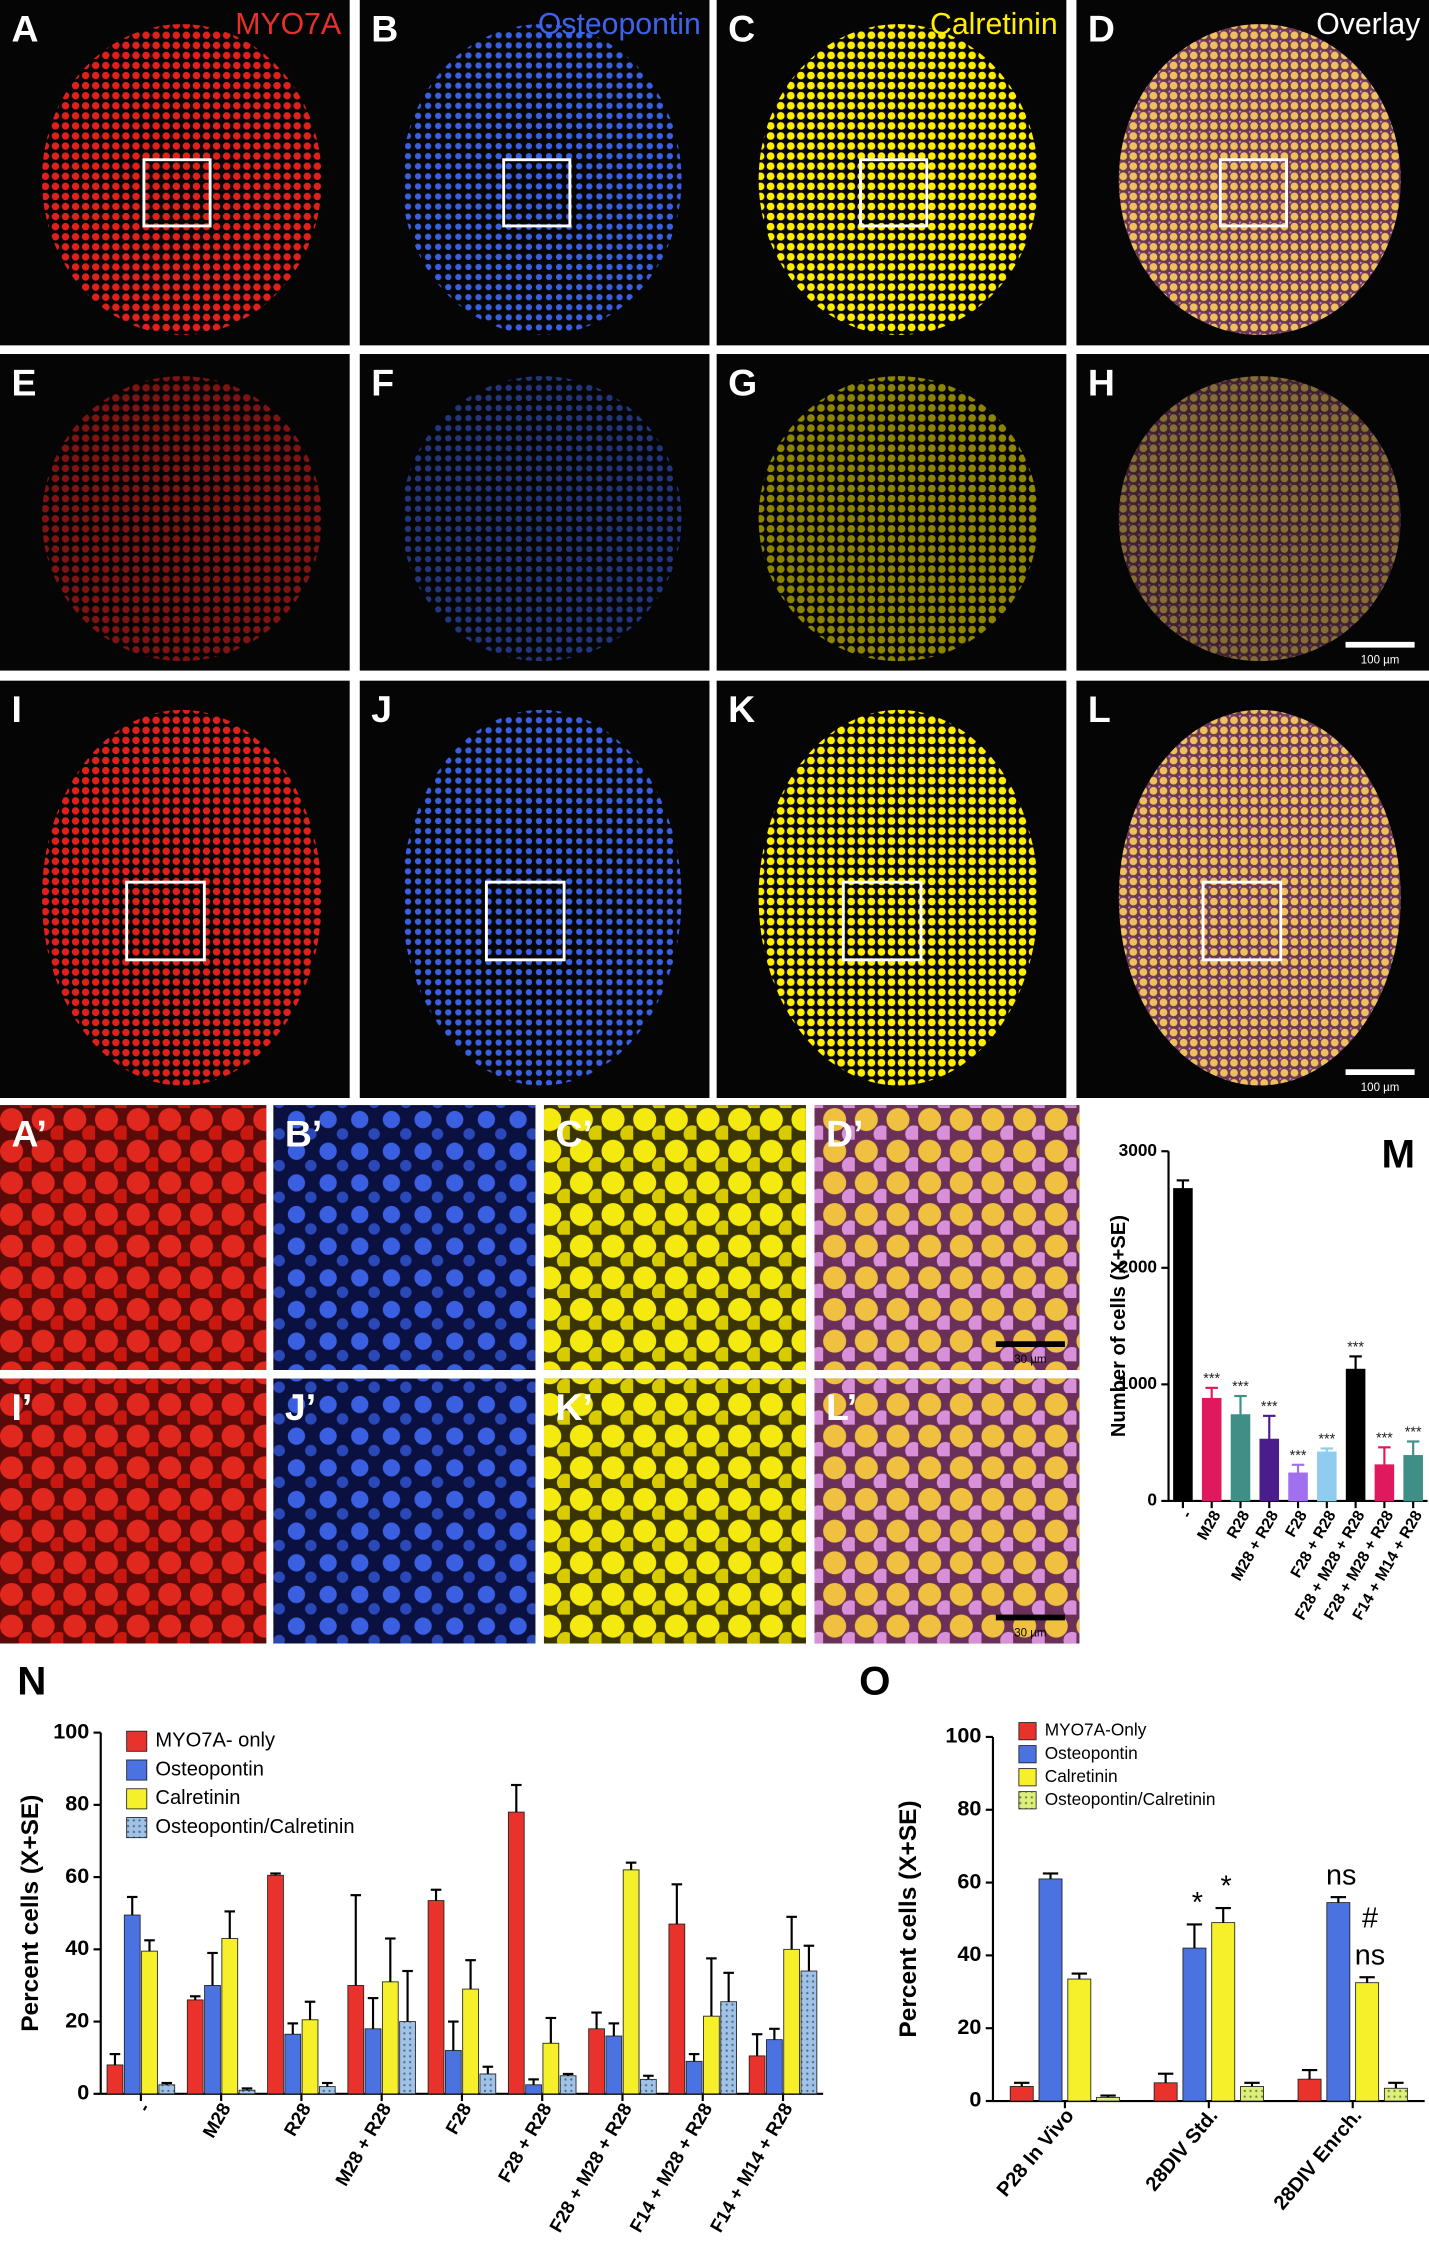 This screenshot has width=1429, height=2255. What do you see at coordinates (1101, 29) in the screenshot?
I see `panel-label: D` at bounding box center [1101, 29].